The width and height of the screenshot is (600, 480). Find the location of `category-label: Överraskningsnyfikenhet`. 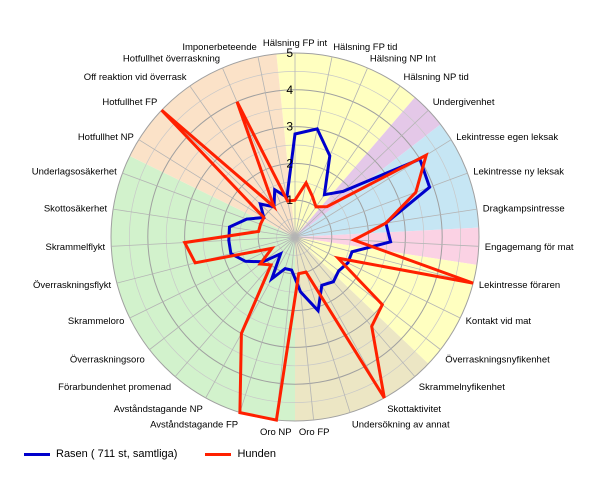

category-label: Överraskningsnyfikenhet is located at coordinates (497, 359).